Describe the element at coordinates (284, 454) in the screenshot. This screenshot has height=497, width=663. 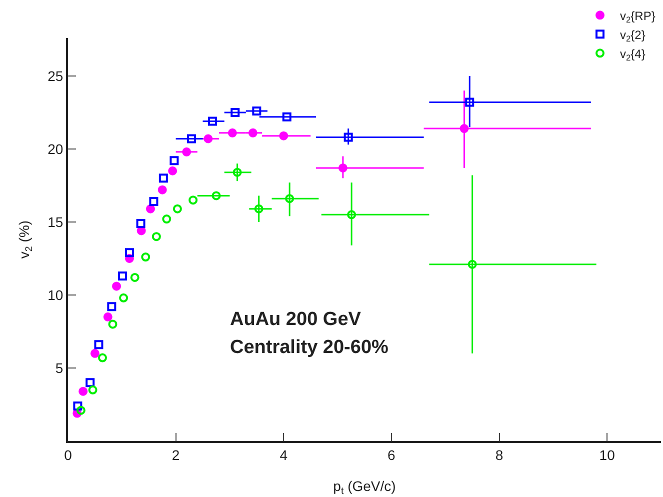
I see `x-tick-label: 4` at that location.